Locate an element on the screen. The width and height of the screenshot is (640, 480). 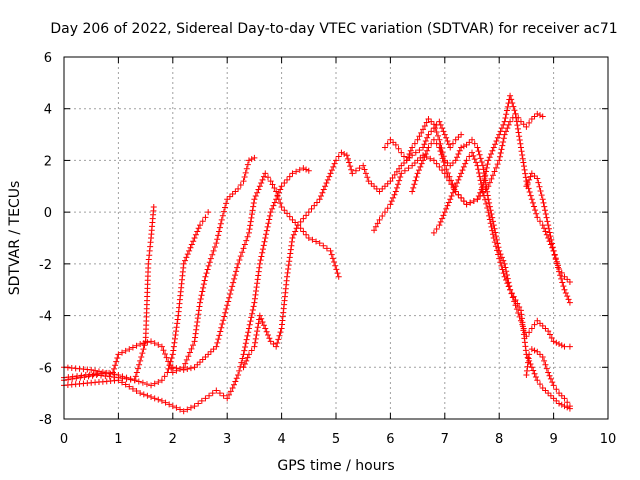
series-arc3 is located at coordinates (159, 267).